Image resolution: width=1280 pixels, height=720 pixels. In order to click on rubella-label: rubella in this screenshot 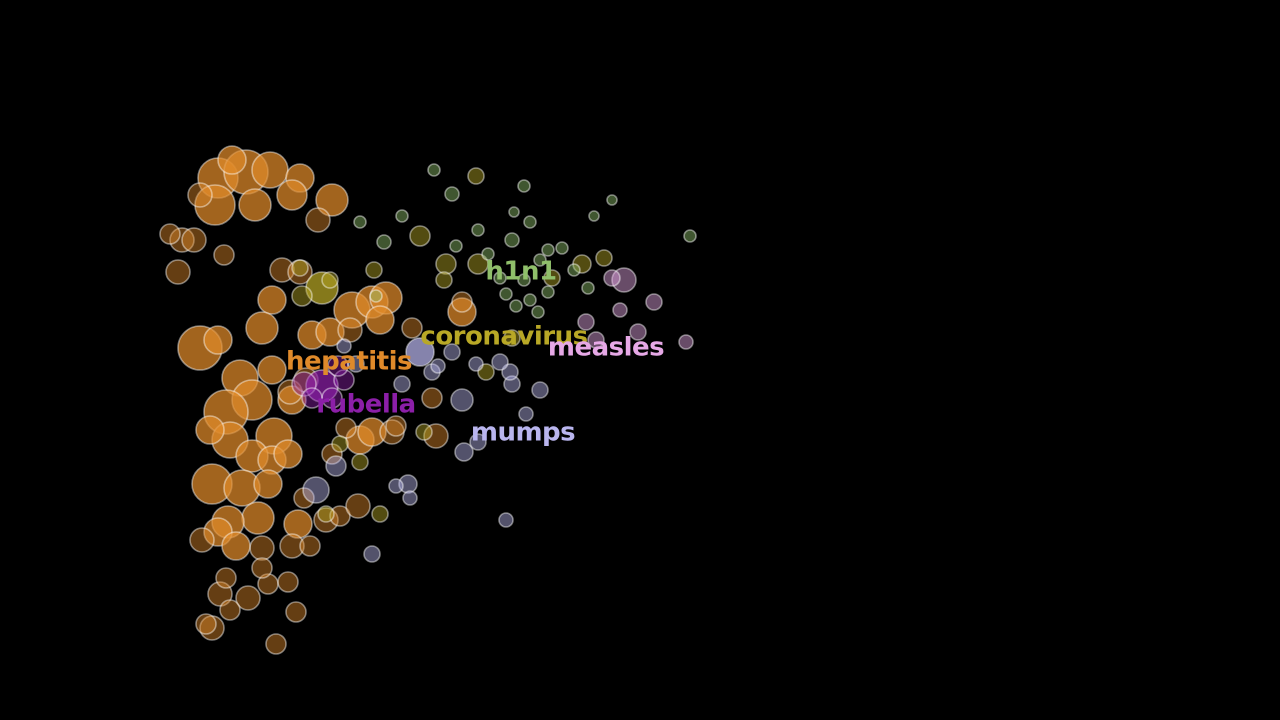, I will do `click(365, 405)`.